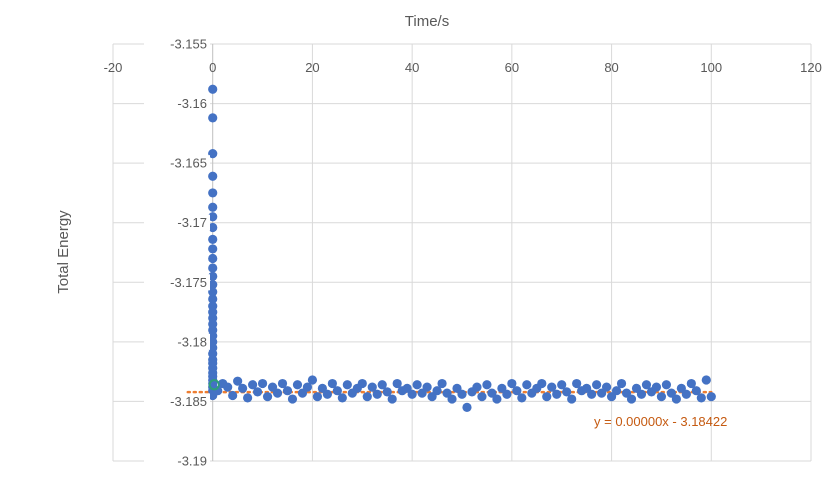 Image resolution: width=834 pixels, height=481 pixels. What do you see at coordinates (312, 67) in the screenshot?
I see `x-tick-label: 20` at bounding box center [312, 67].